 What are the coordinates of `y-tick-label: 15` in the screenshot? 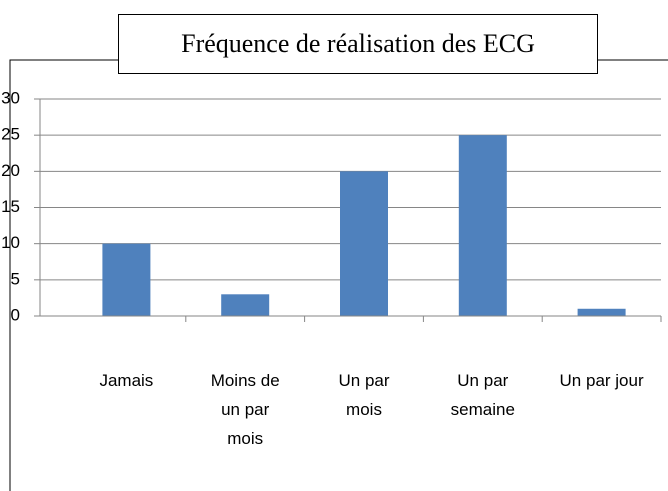 It's located at (10, 206).